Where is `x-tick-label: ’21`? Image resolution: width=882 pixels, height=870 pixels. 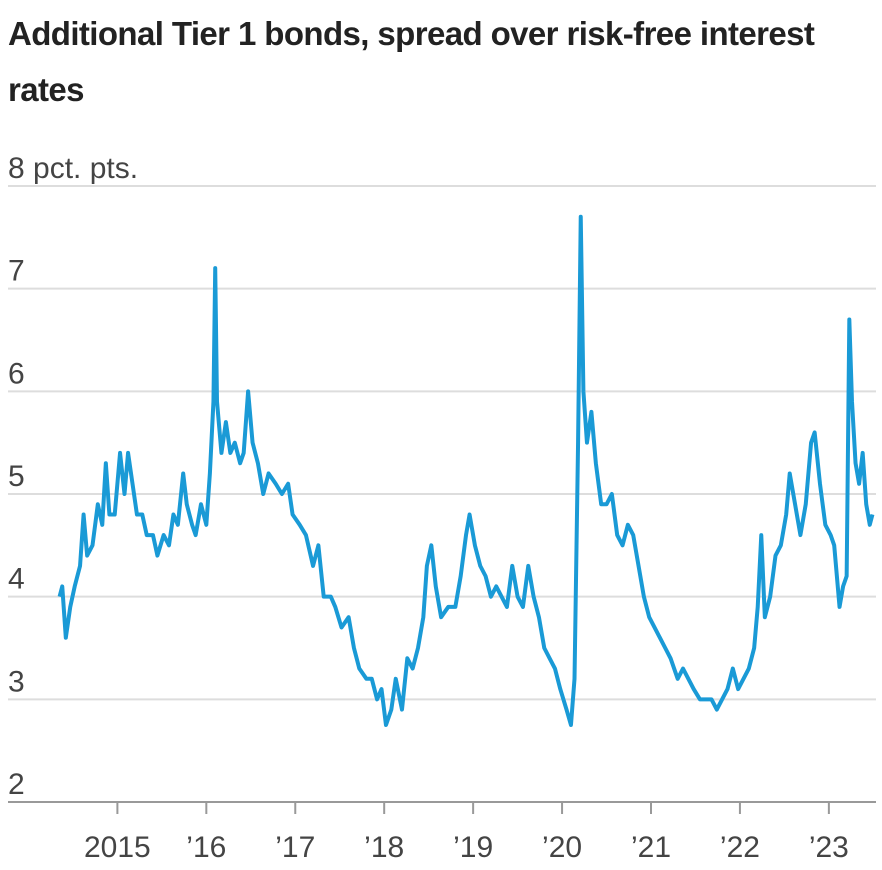 x-tick-label: ’21 is located at coordinates (651, 847).